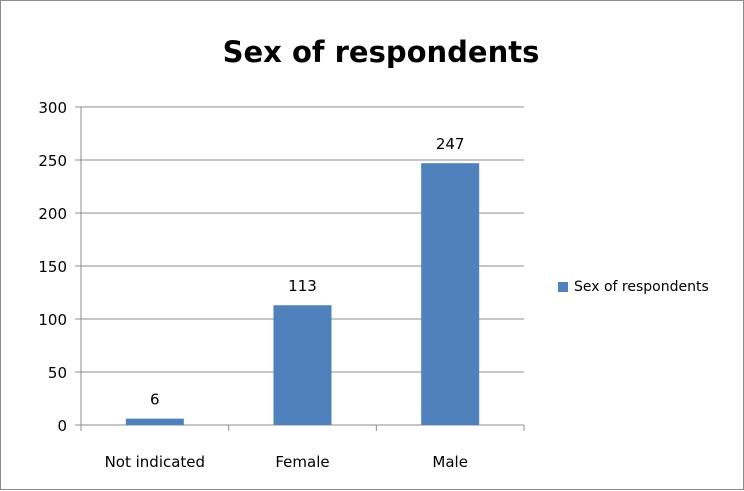 The height and width of the screenshot is (491, 744). Describe the element at coordinates (52, 108) in the screenshot. I see `y-tick-label: 300` at that location.